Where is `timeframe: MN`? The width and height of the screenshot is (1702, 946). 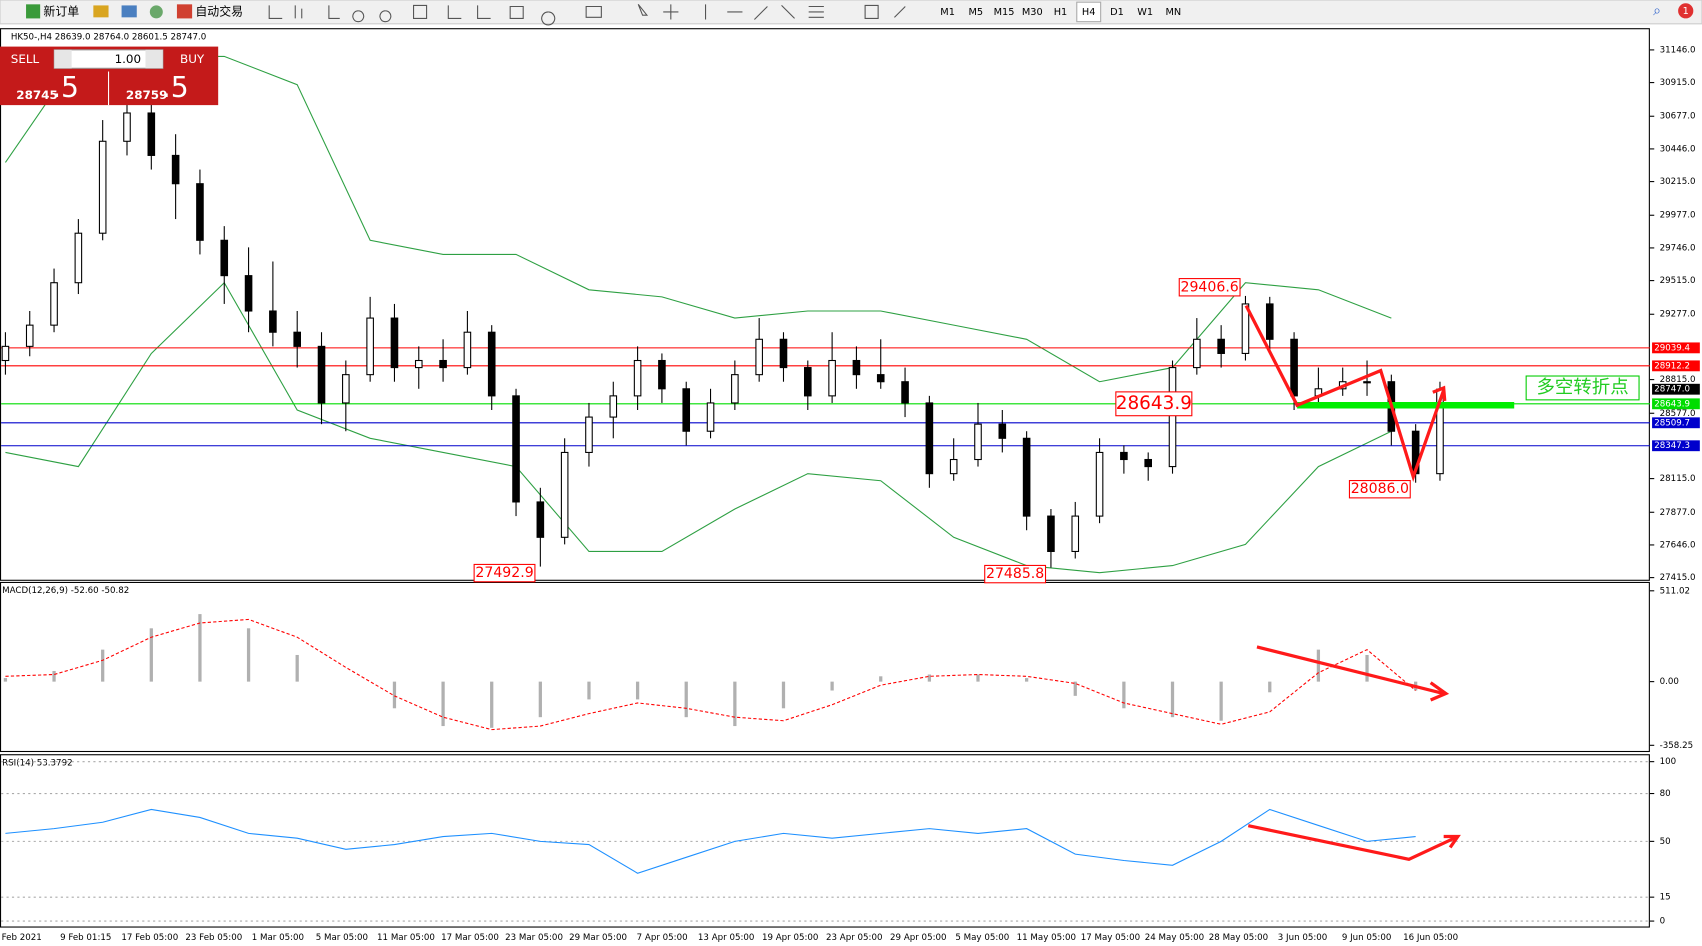 timeframe: MN is located at coordinates (1174, 12).